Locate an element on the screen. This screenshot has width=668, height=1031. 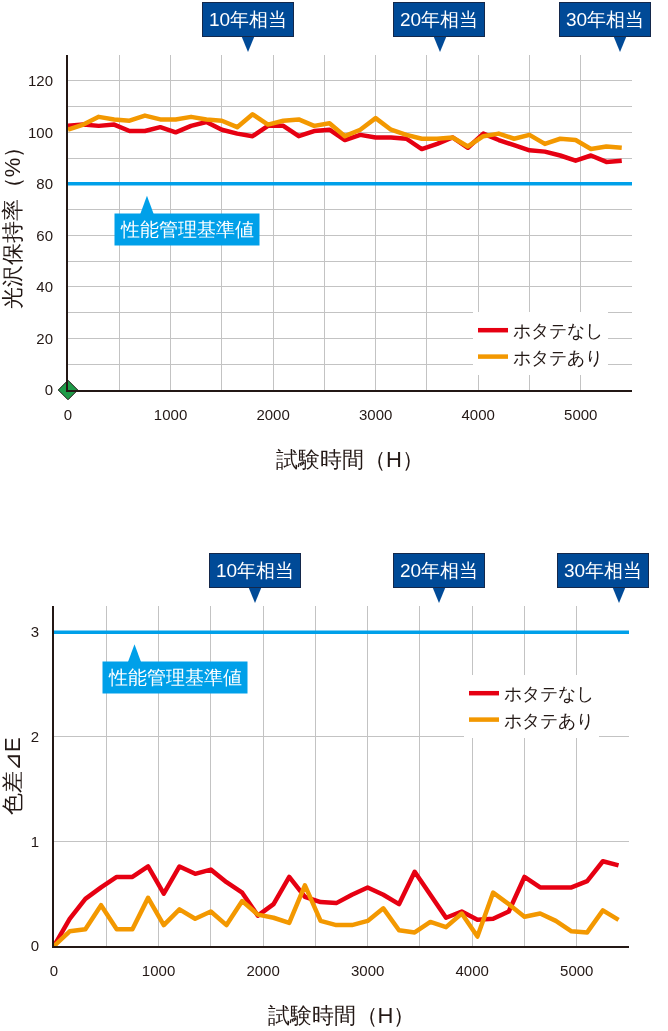
y-tick-label: 80 is located at coordinates (44, 184).